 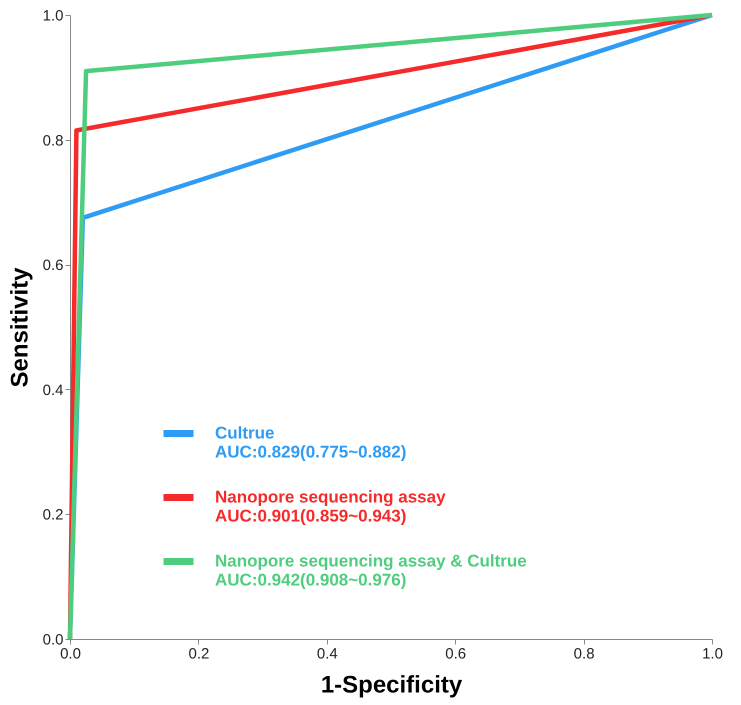 What do you see at coordinates (391, 685) in the screenshot?
I see `x-axis-title: 1-Specificity` at bounding box center [391, 685].